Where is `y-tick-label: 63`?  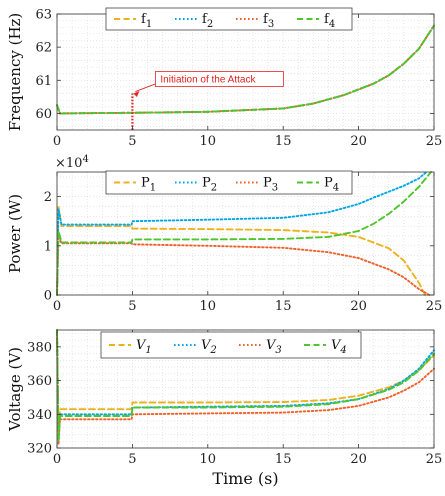
y-tick-label: 63 is located at coordinates (43, 15).